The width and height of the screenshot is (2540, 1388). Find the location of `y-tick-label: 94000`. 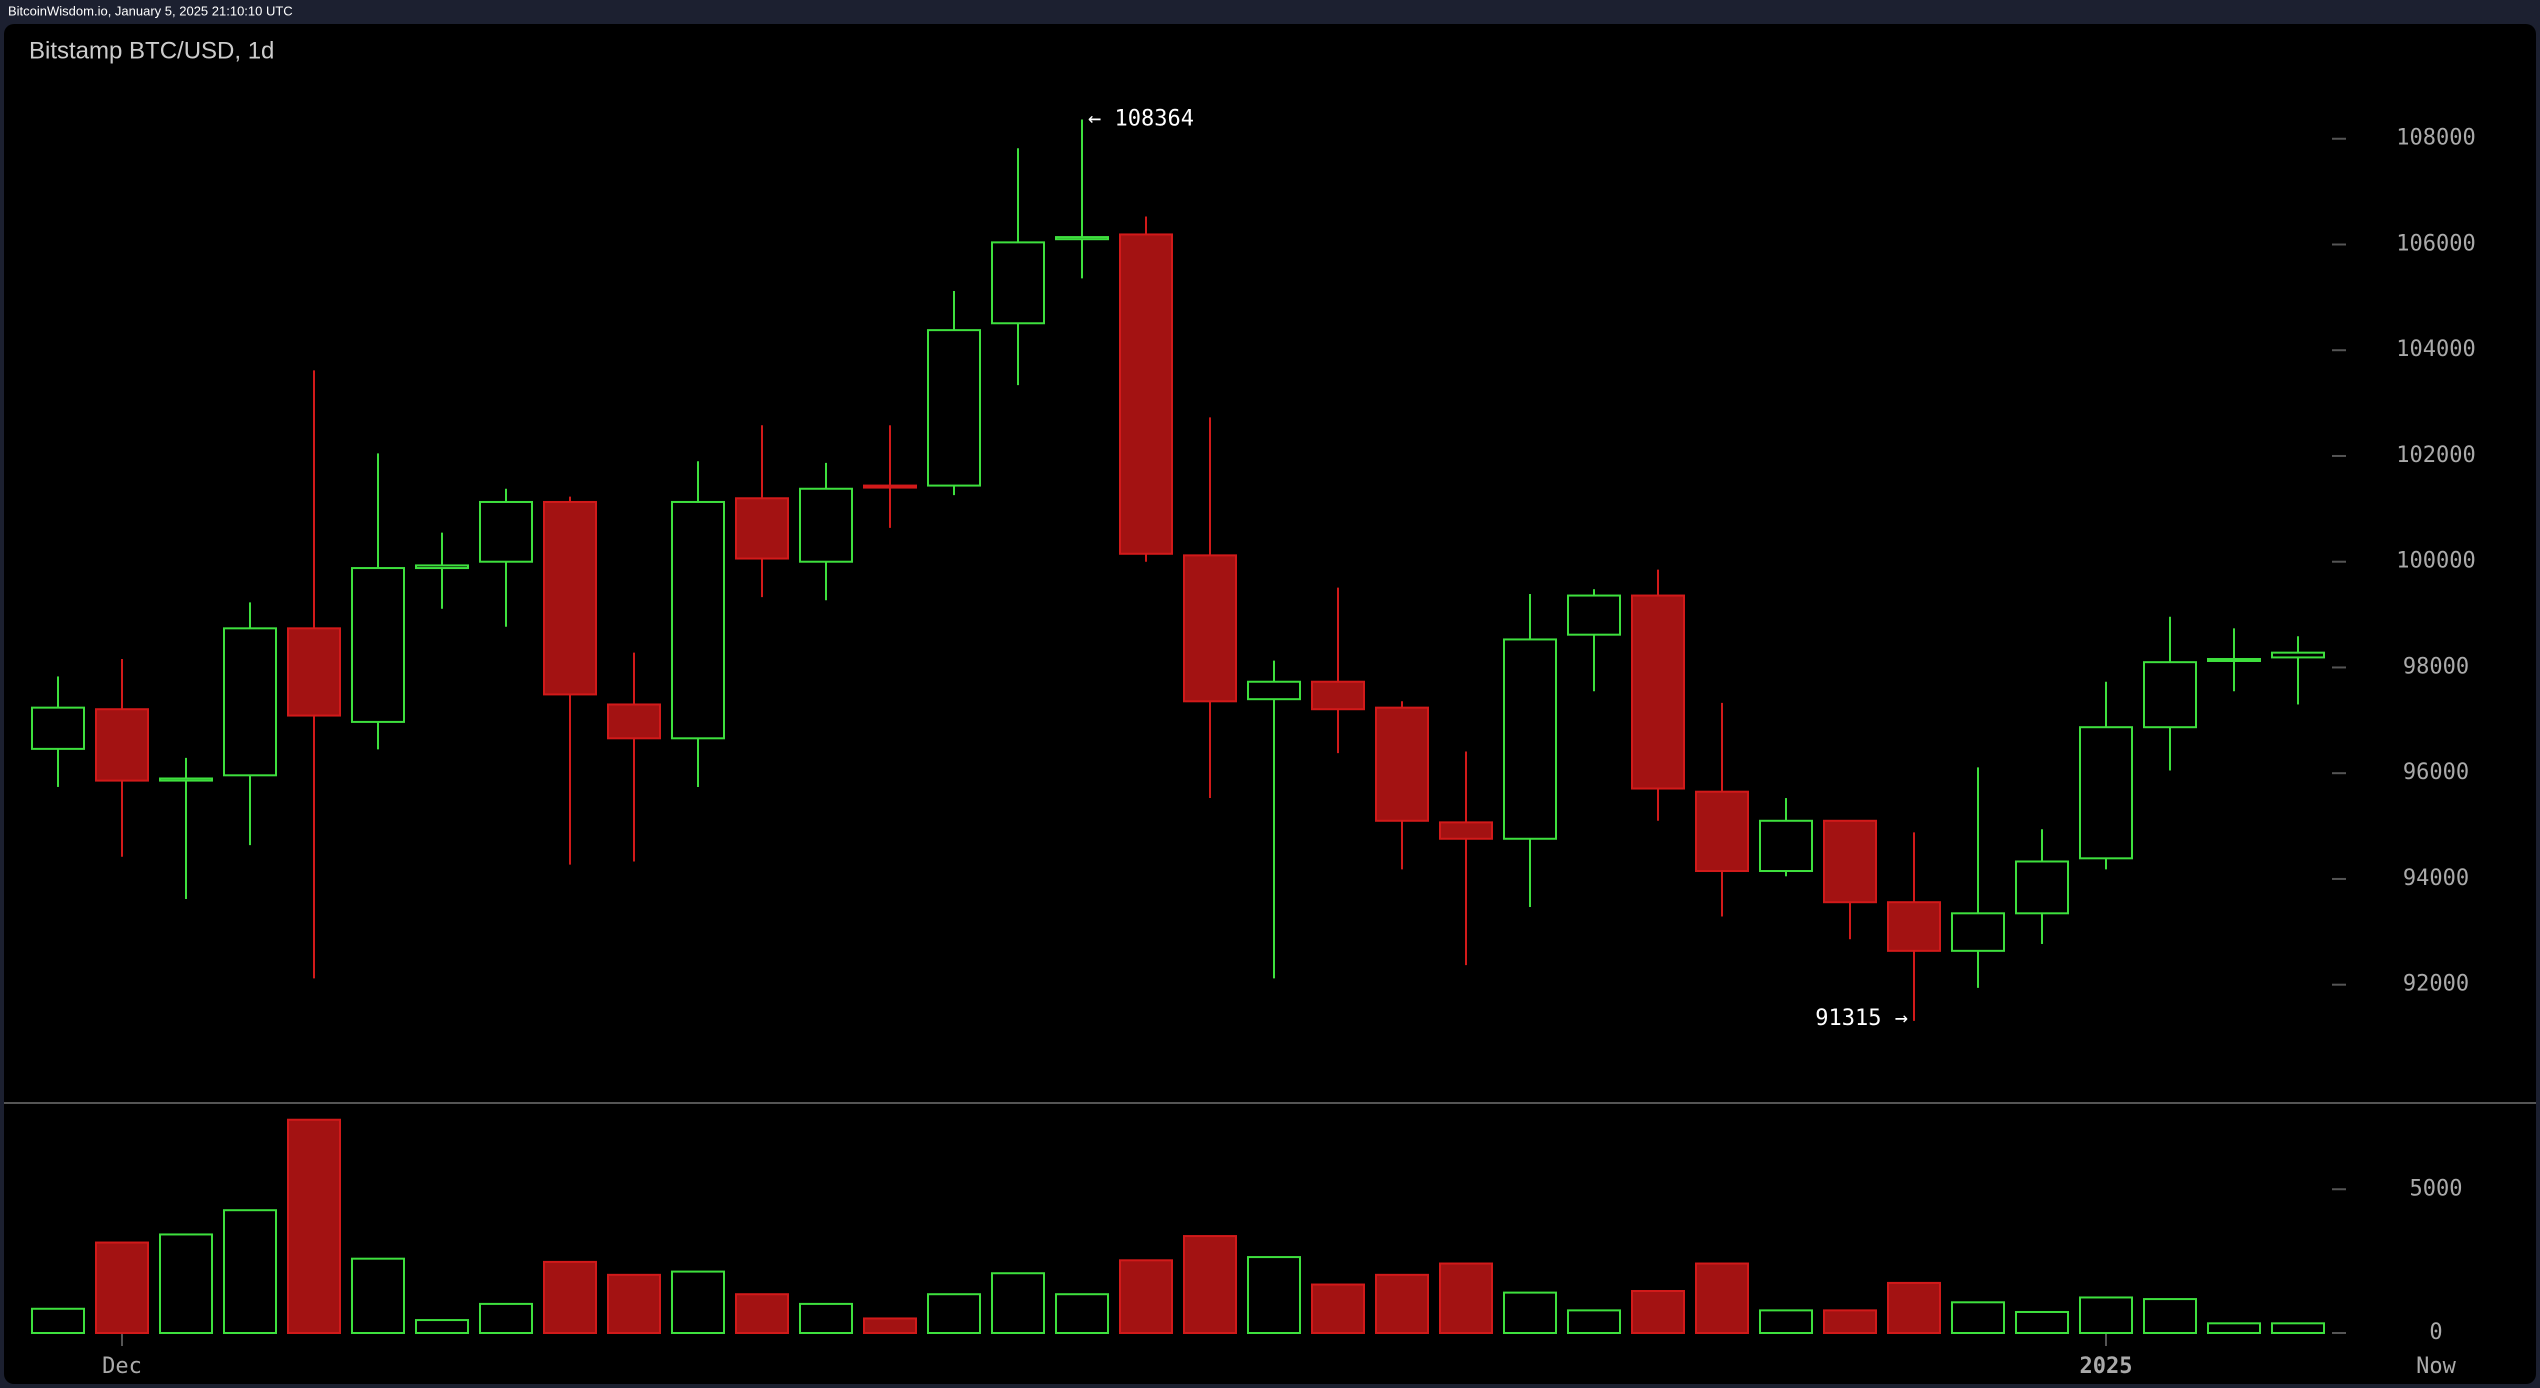

y-tick-label: 94000 is located at coordinates (2436, 878).